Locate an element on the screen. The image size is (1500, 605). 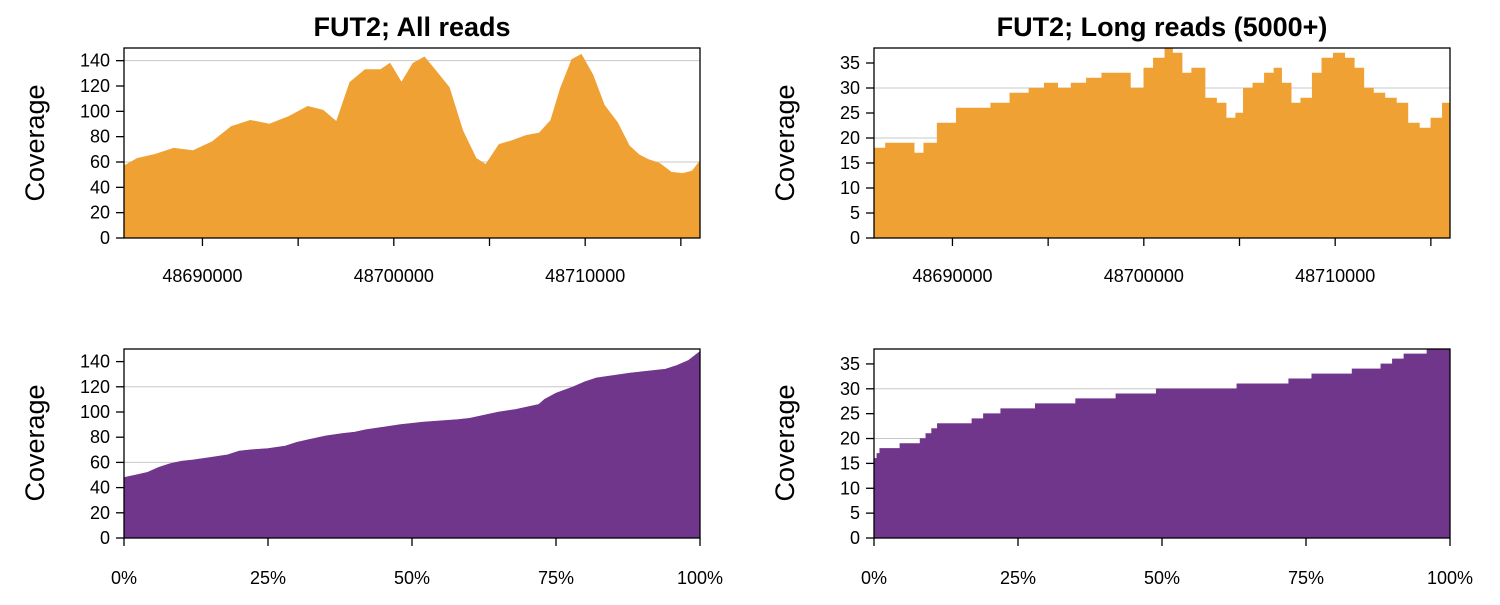
panel-title: FUT2; All reads is located at coordinates (411, 27).